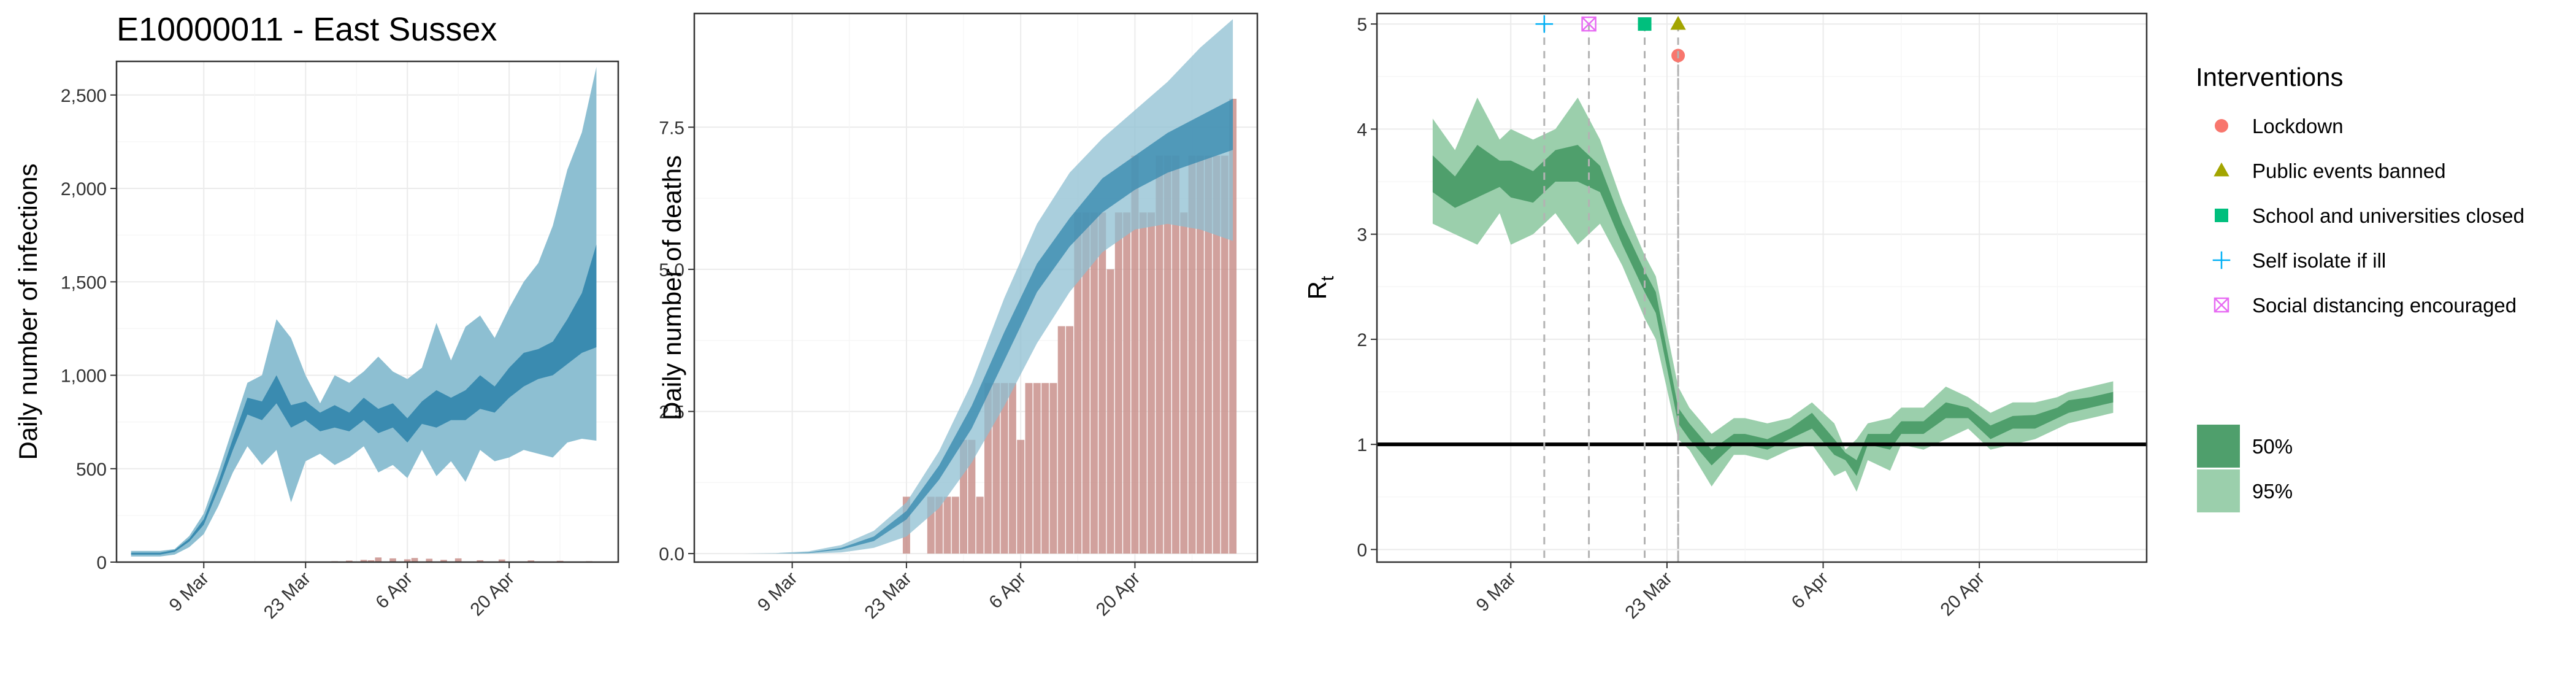 The image size is (2576, 683). Describe the element at coordinates (91, 470) in the screenshot. I see `y-tick-label: 500` at that location.